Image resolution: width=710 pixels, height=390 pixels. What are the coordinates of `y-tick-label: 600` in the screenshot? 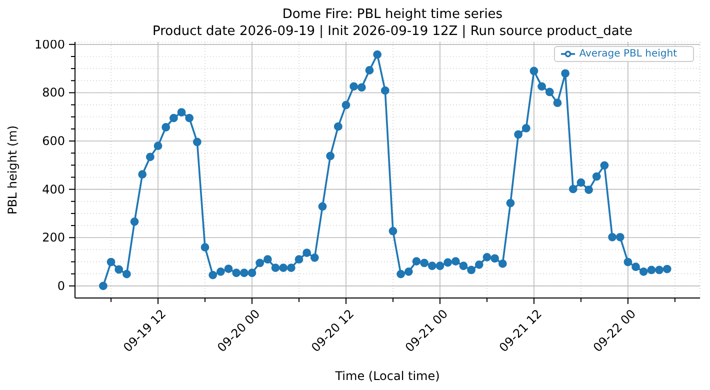 It's located at (53, 141).